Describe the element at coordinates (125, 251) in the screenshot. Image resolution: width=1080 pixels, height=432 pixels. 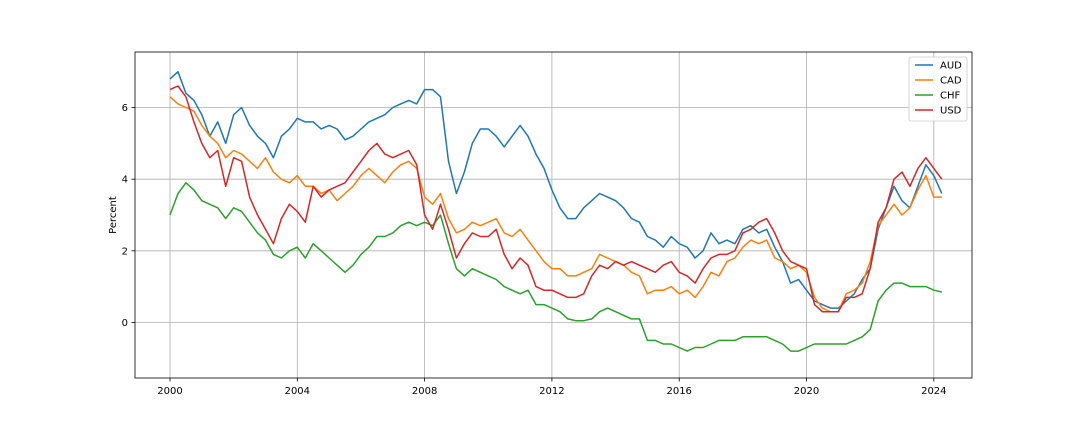
I see `y-tick-label: 2` at that location.